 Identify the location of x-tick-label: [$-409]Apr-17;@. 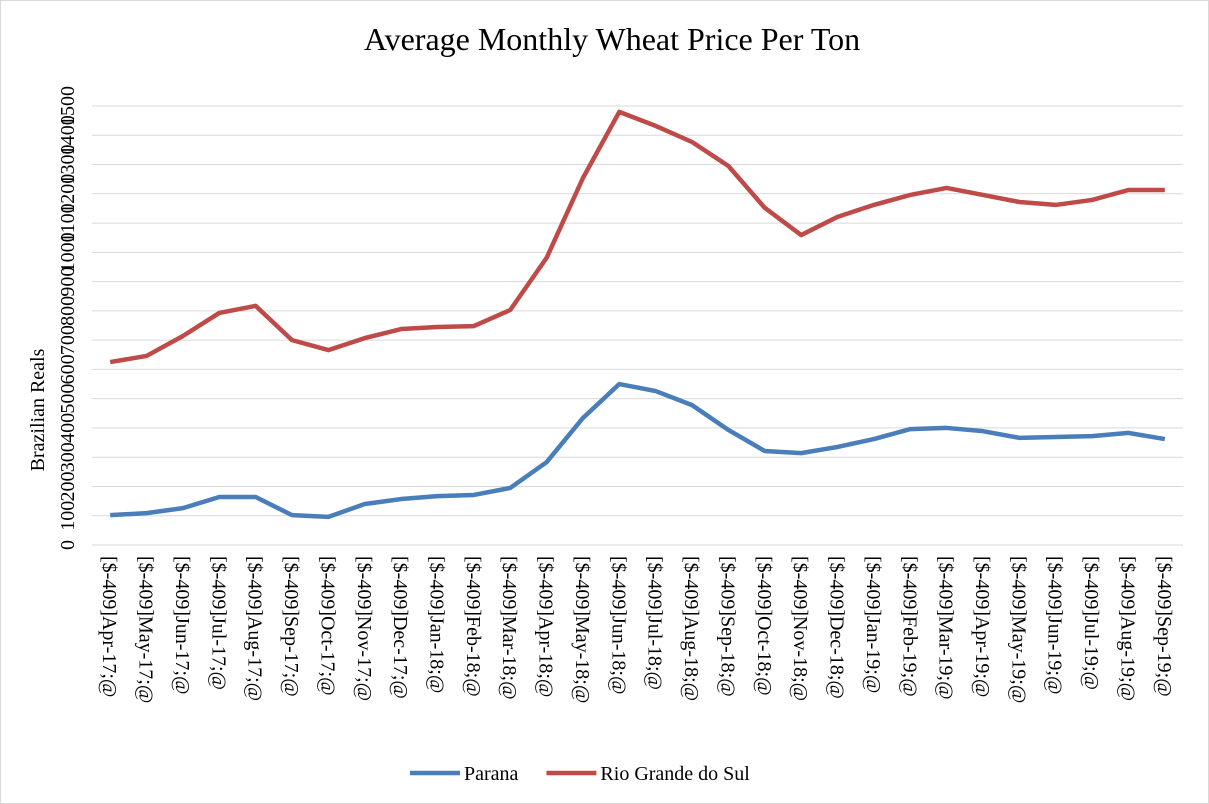
(109, 626).